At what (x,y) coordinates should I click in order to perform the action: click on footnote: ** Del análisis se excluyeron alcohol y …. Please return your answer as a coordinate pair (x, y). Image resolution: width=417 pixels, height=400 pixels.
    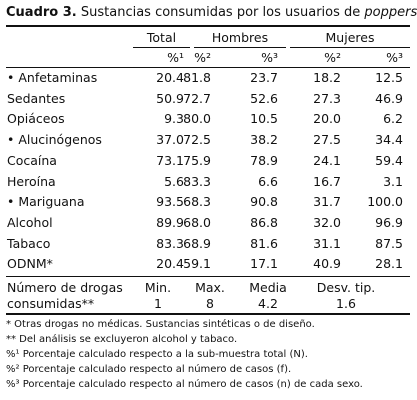
    Looking at the image, I should click on (122, 339).